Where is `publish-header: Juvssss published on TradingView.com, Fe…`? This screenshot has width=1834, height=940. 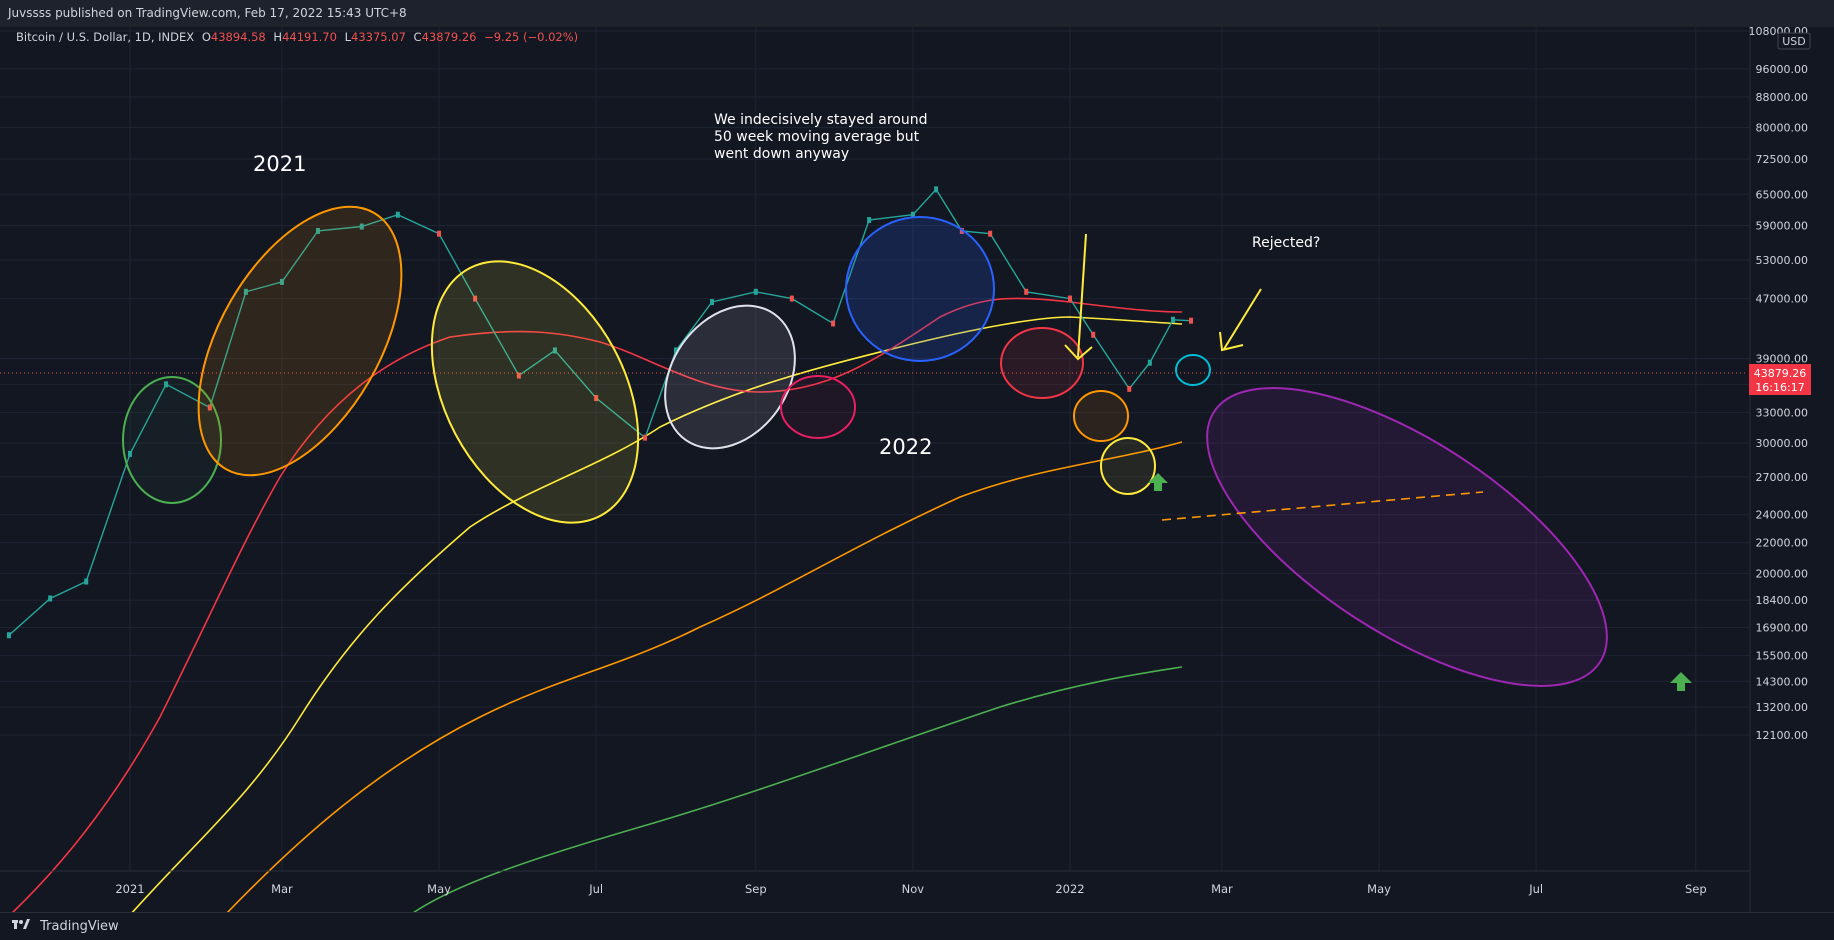
publish-header: Juvssss published on TradingView.com, Fe… is located at coordinates (917, 13).